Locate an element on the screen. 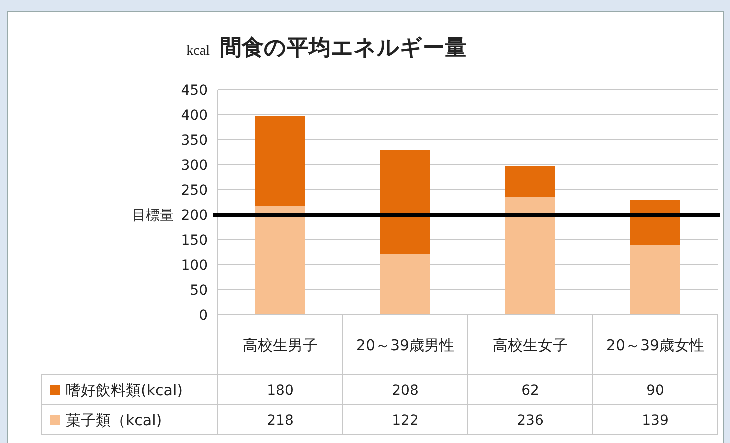  y-tick-label: 400 is located at coordinates (194, 116).